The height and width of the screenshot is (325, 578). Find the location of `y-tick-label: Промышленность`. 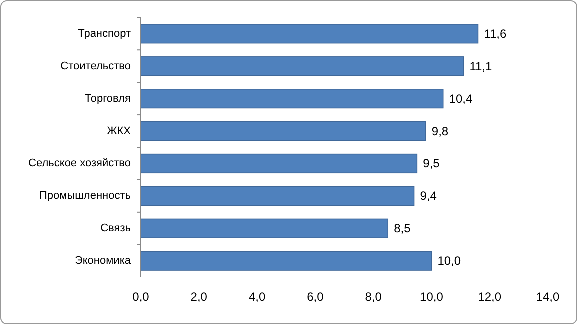

y-tick-label: Промышленность is located at coordinates (85, 196).